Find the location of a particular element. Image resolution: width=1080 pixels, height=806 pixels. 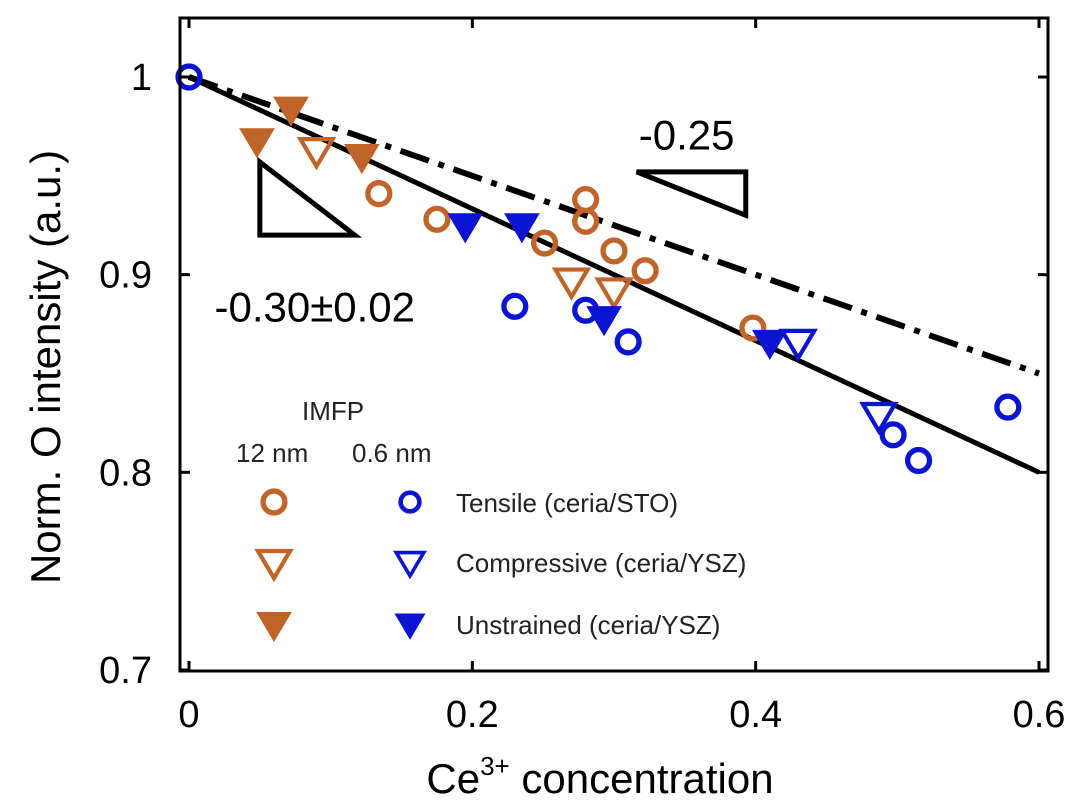

y-tick-label: 0.9 is located at coordinates (125, 276).